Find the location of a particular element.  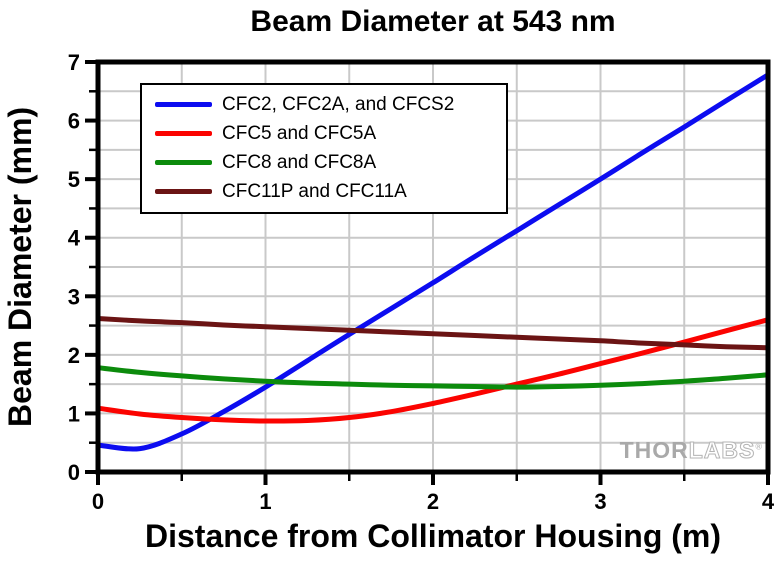

legend-item-cfc5: CFC5 and CFC5A is located at coordinates (330, 133).